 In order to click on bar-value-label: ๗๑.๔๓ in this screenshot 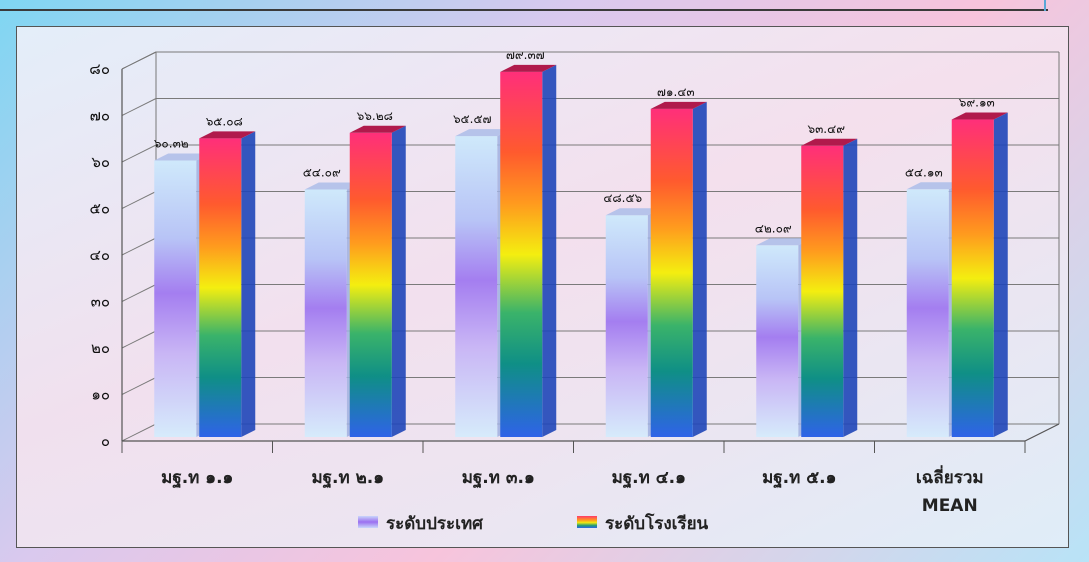, I will do `click(676, 92)`.